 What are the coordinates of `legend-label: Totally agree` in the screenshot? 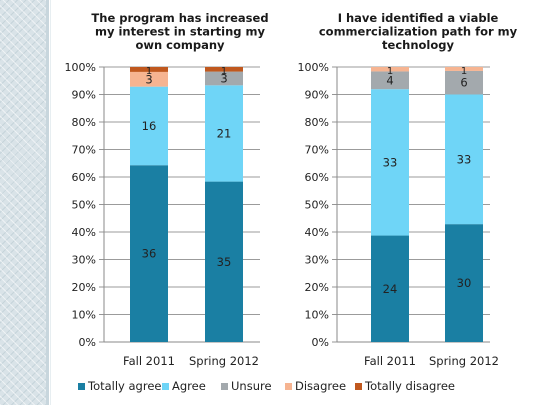 It's located at (124, 386).